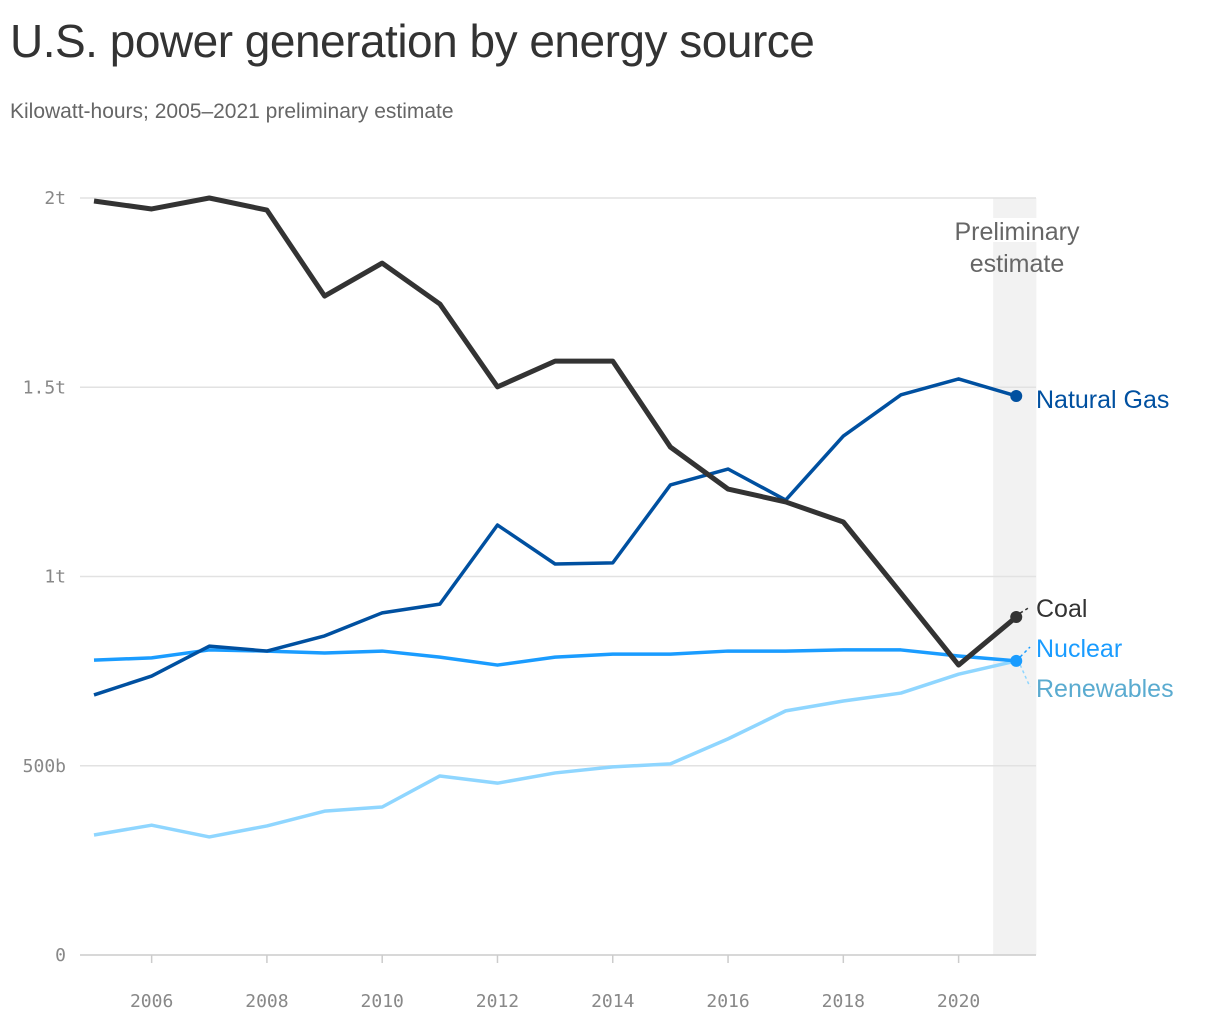  I want to click on annotation-text: estimate, so click(1017, 264).